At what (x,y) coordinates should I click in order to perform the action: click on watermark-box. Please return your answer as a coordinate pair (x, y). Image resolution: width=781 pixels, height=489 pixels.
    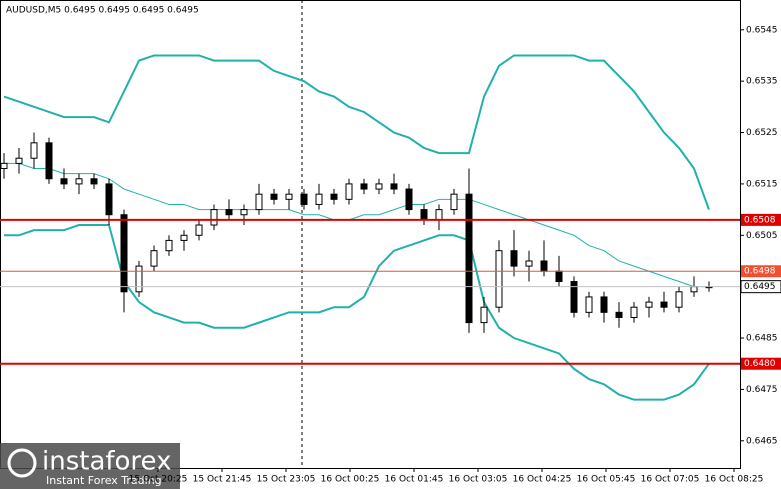
    Looking at the image, I should click on (90, 466).